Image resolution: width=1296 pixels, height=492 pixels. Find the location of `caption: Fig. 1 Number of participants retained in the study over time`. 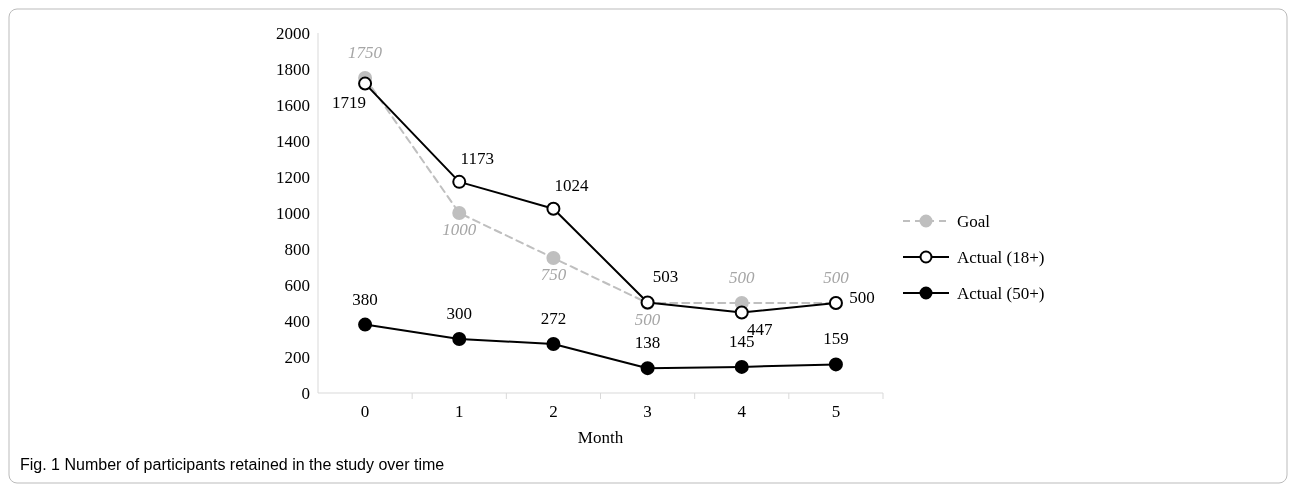

caption: Fig. 1 Number of participants retained in the study over time is located at coordinates (232, 464).